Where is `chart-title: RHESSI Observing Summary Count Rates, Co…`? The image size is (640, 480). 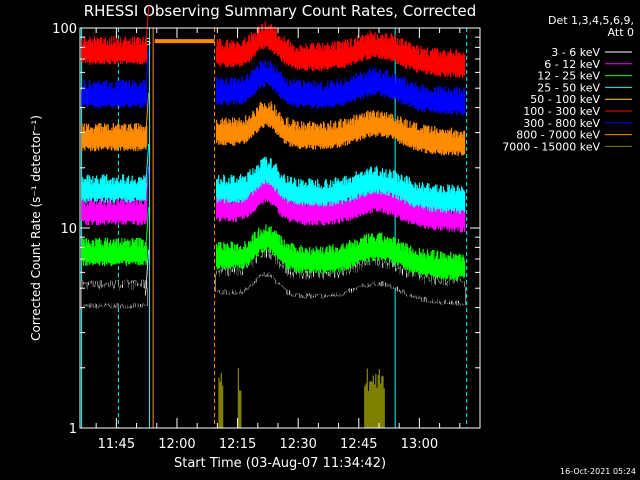
chart-title: RHESSI Observing Summary Count Rates, Co… is located at coordinates (280, 11).